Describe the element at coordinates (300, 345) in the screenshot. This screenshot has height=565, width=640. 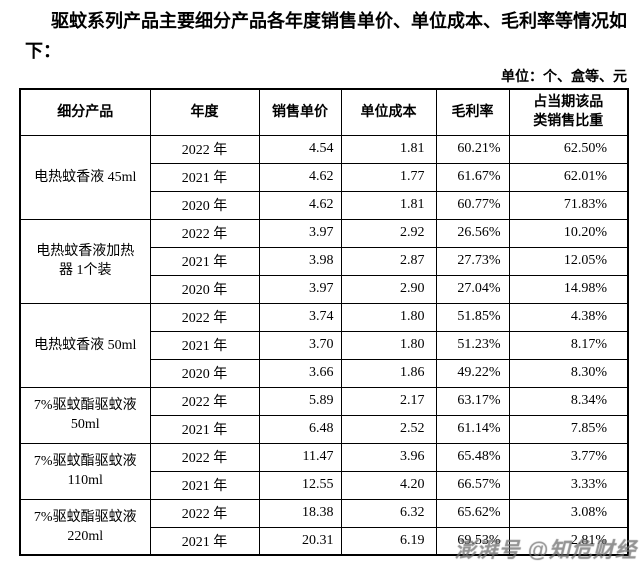
I see `unit-price-cell: 3.70` at that location.